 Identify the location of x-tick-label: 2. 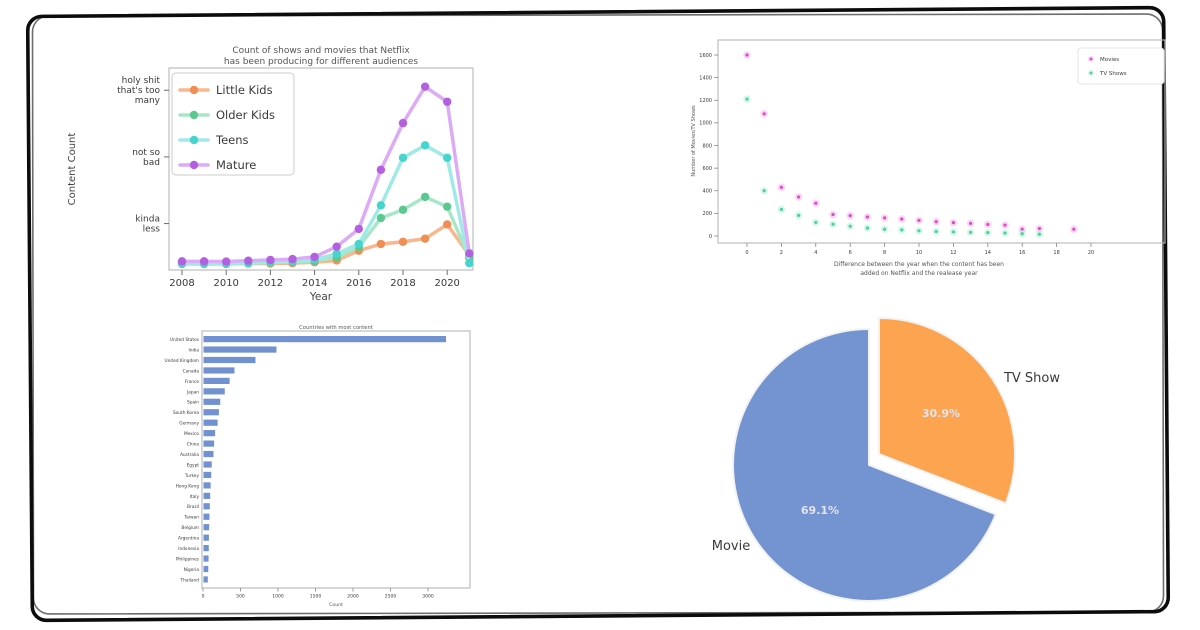
(781, 253).